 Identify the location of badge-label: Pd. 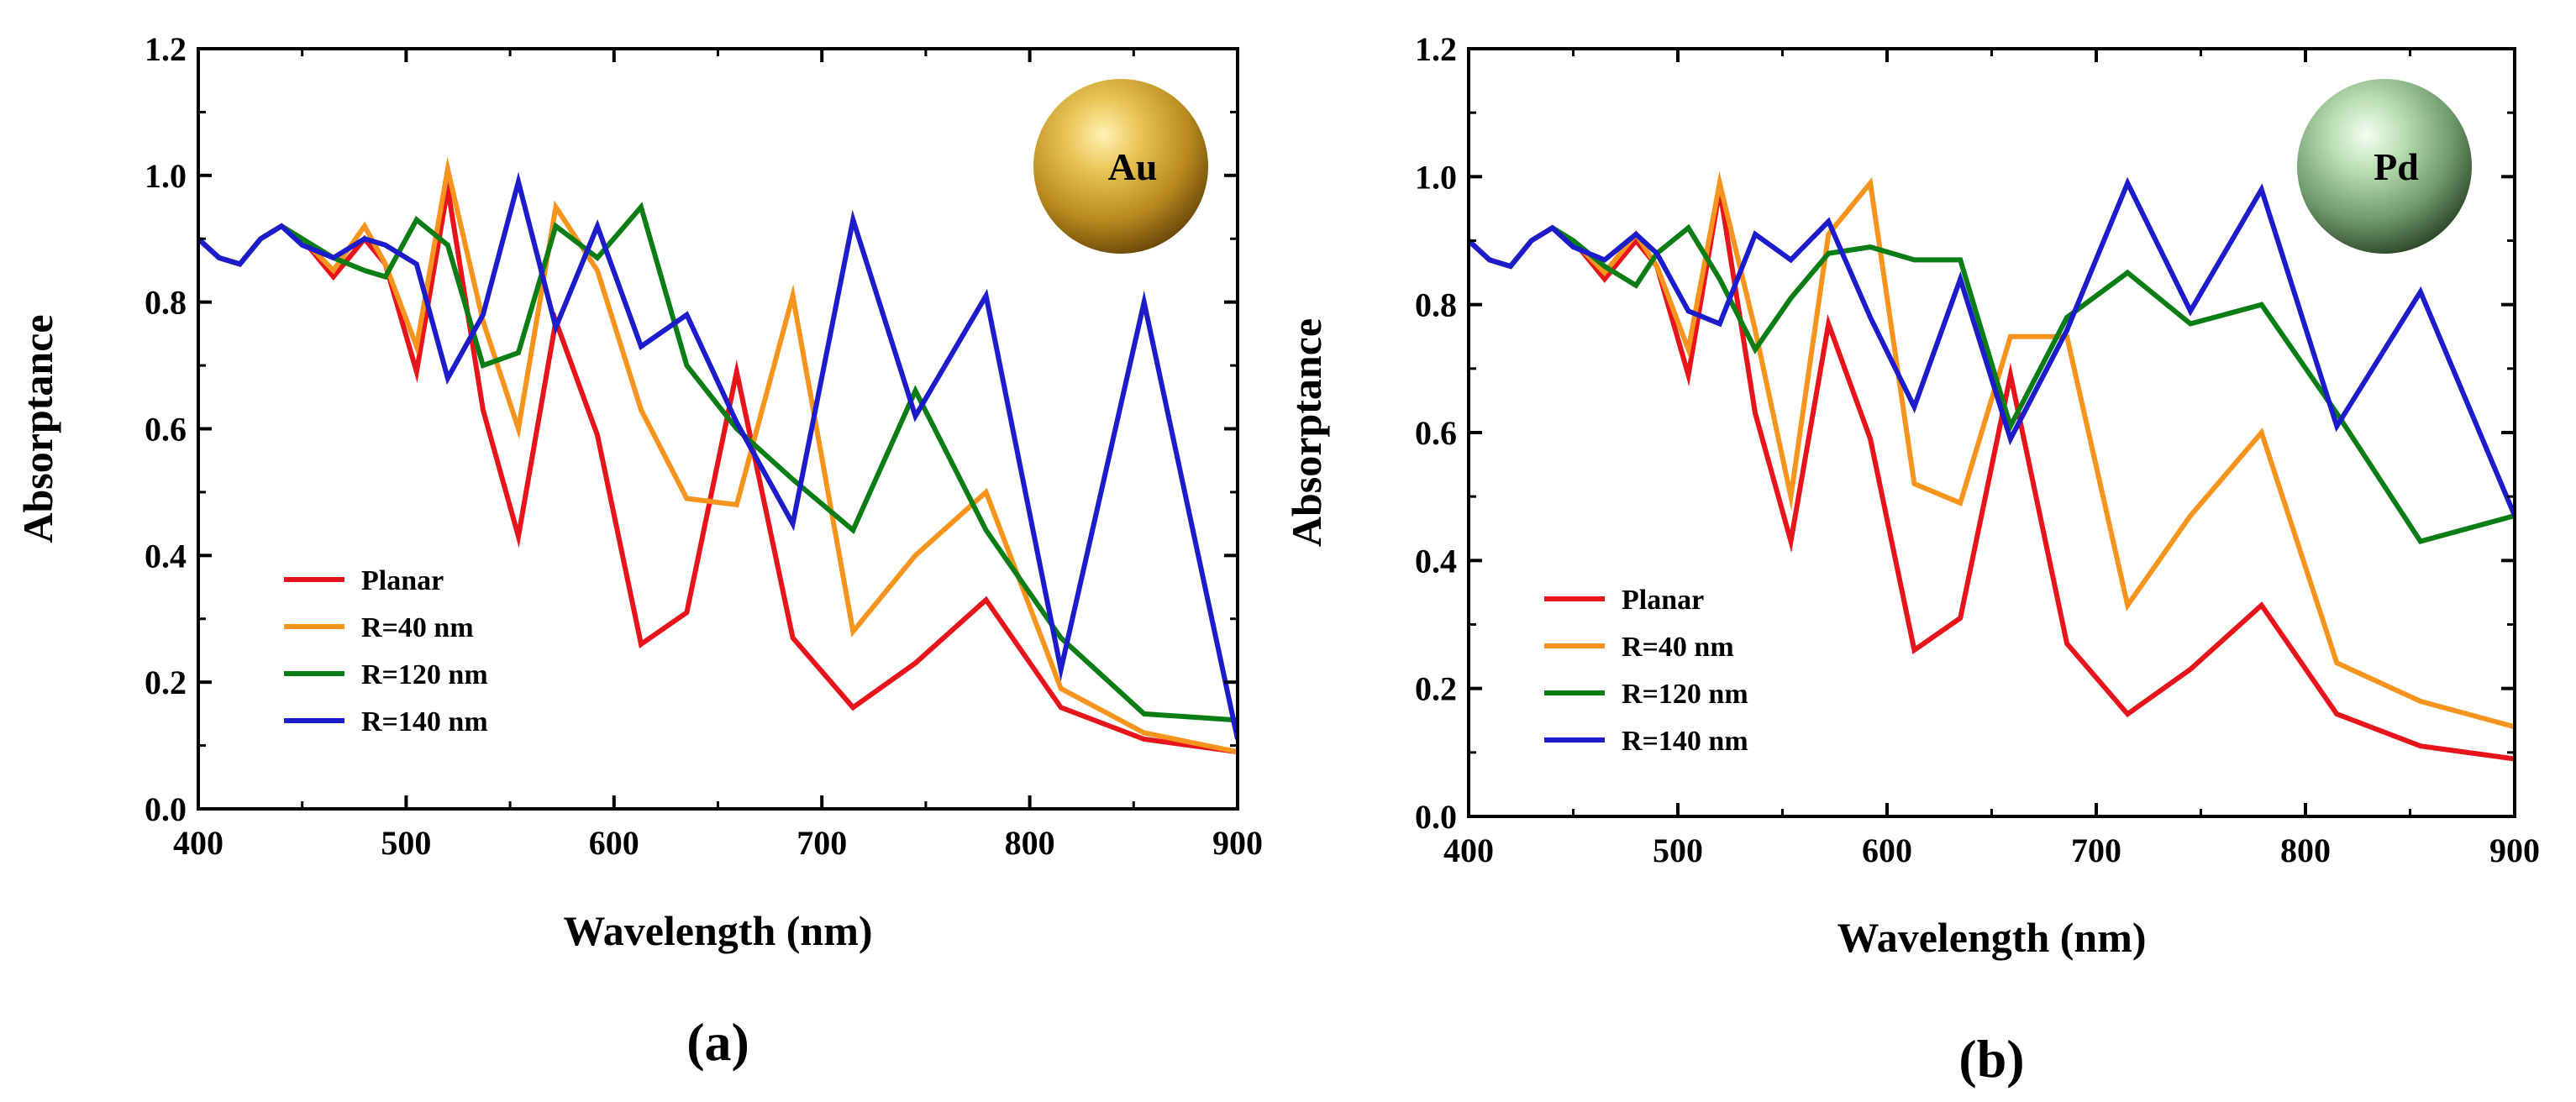
(2396, 166).